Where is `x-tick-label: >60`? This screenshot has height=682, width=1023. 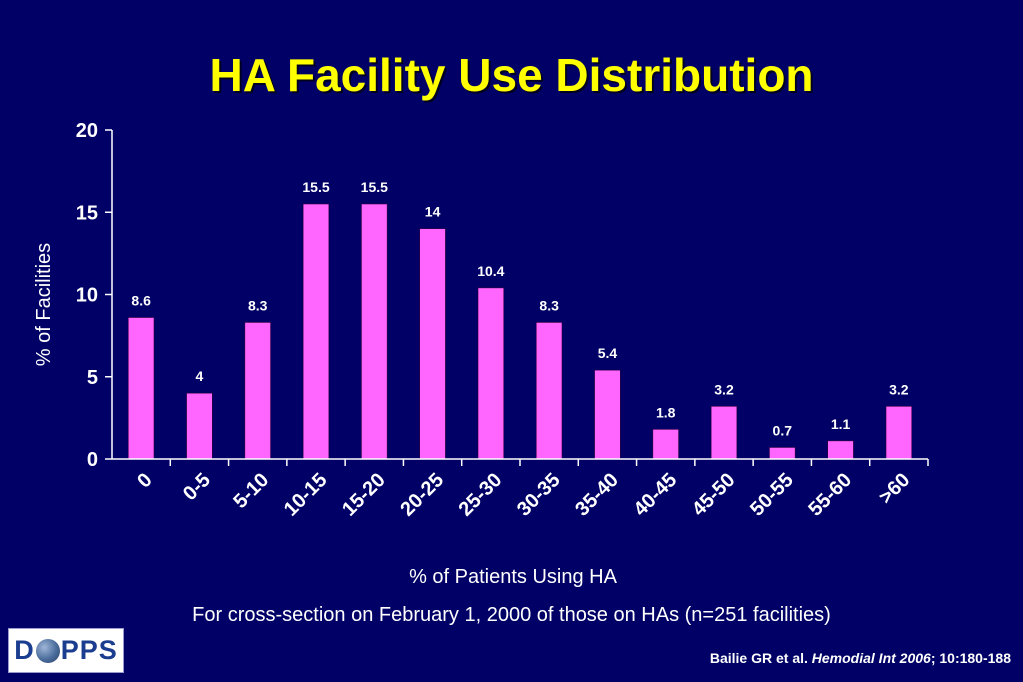 x-tick-label: >60 is located at coordinates (895, 489).